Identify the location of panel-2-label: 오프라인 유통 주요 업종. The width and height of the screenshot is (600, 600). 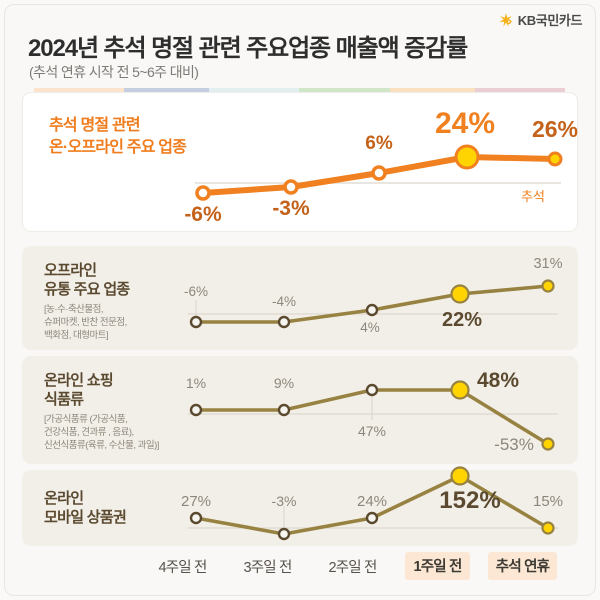
(87, 280).